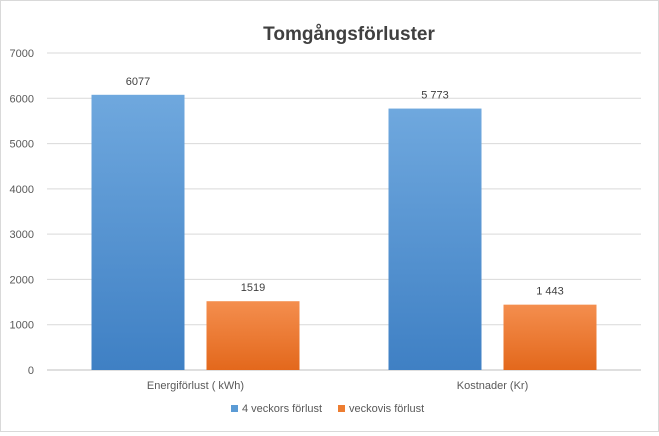  Describe the element at coordinates (22, 212) in the screenshot. I see `y-axis-ticks: 0 1000 2000 3000 4000 5000 6000 7000` at that location.